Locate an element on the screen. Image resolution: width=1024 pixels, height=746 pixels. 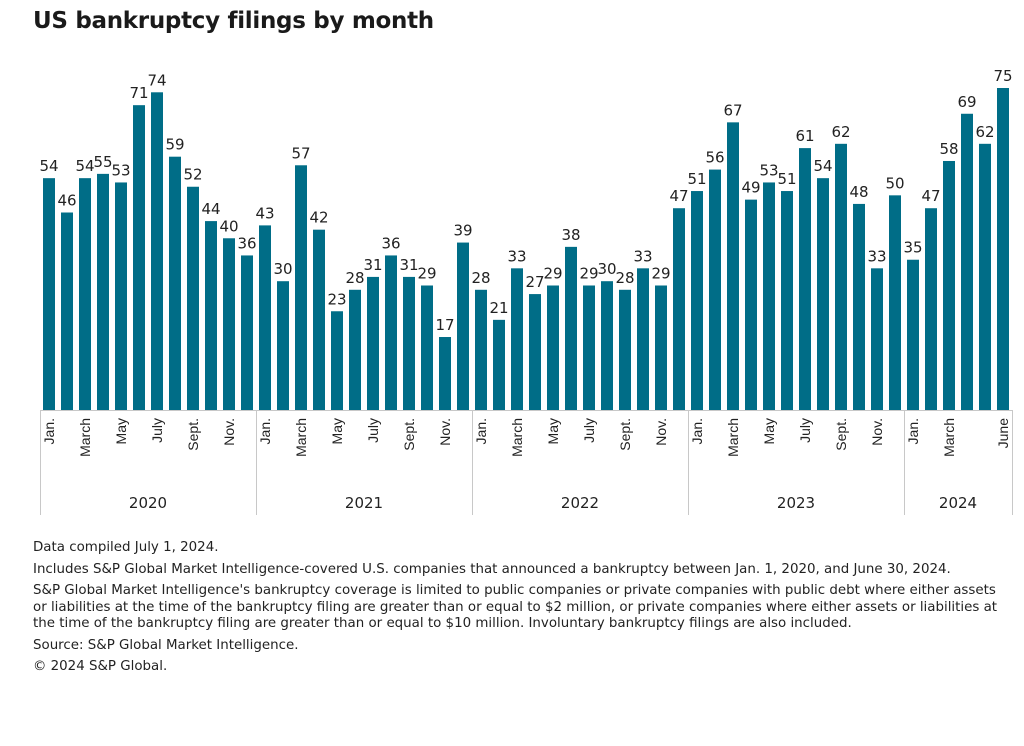
chart-title: US bankruptcy filings by month is located at coordinates (233, 21).